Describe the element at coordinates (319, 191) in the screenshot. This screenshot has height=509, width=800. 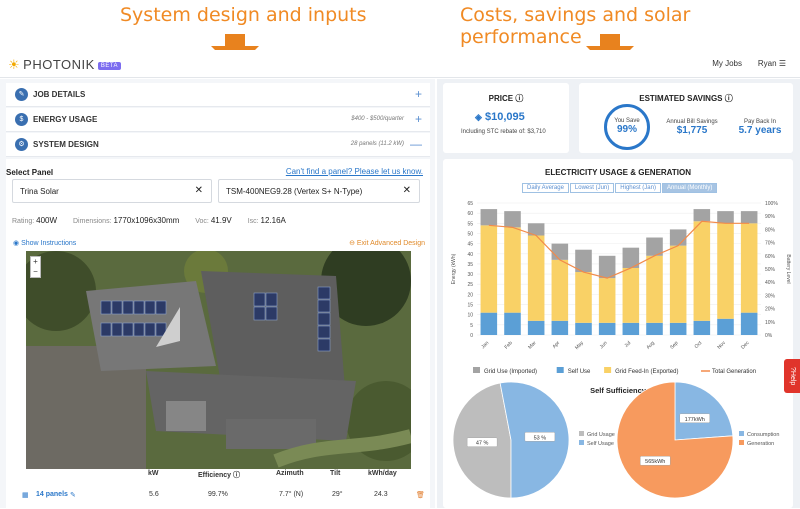
I see `panel-model-select: TSM-400NEG9.28 (Vertex S+ N-Type) ✕` at that location.